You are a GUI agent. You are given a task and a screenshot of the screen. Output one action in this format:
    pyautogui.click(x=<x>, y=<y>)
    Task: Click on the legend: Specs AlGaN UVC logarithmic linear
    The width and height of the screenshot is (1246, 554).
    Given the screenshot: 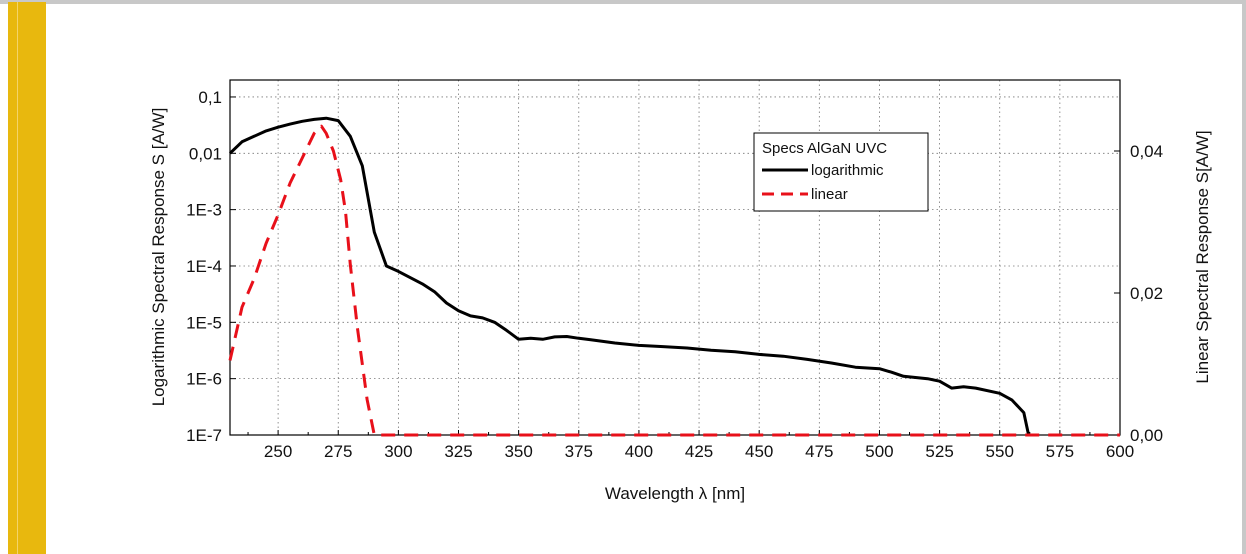 What is the action you would take?
    pyautogui.click(x=841, y=172)
    